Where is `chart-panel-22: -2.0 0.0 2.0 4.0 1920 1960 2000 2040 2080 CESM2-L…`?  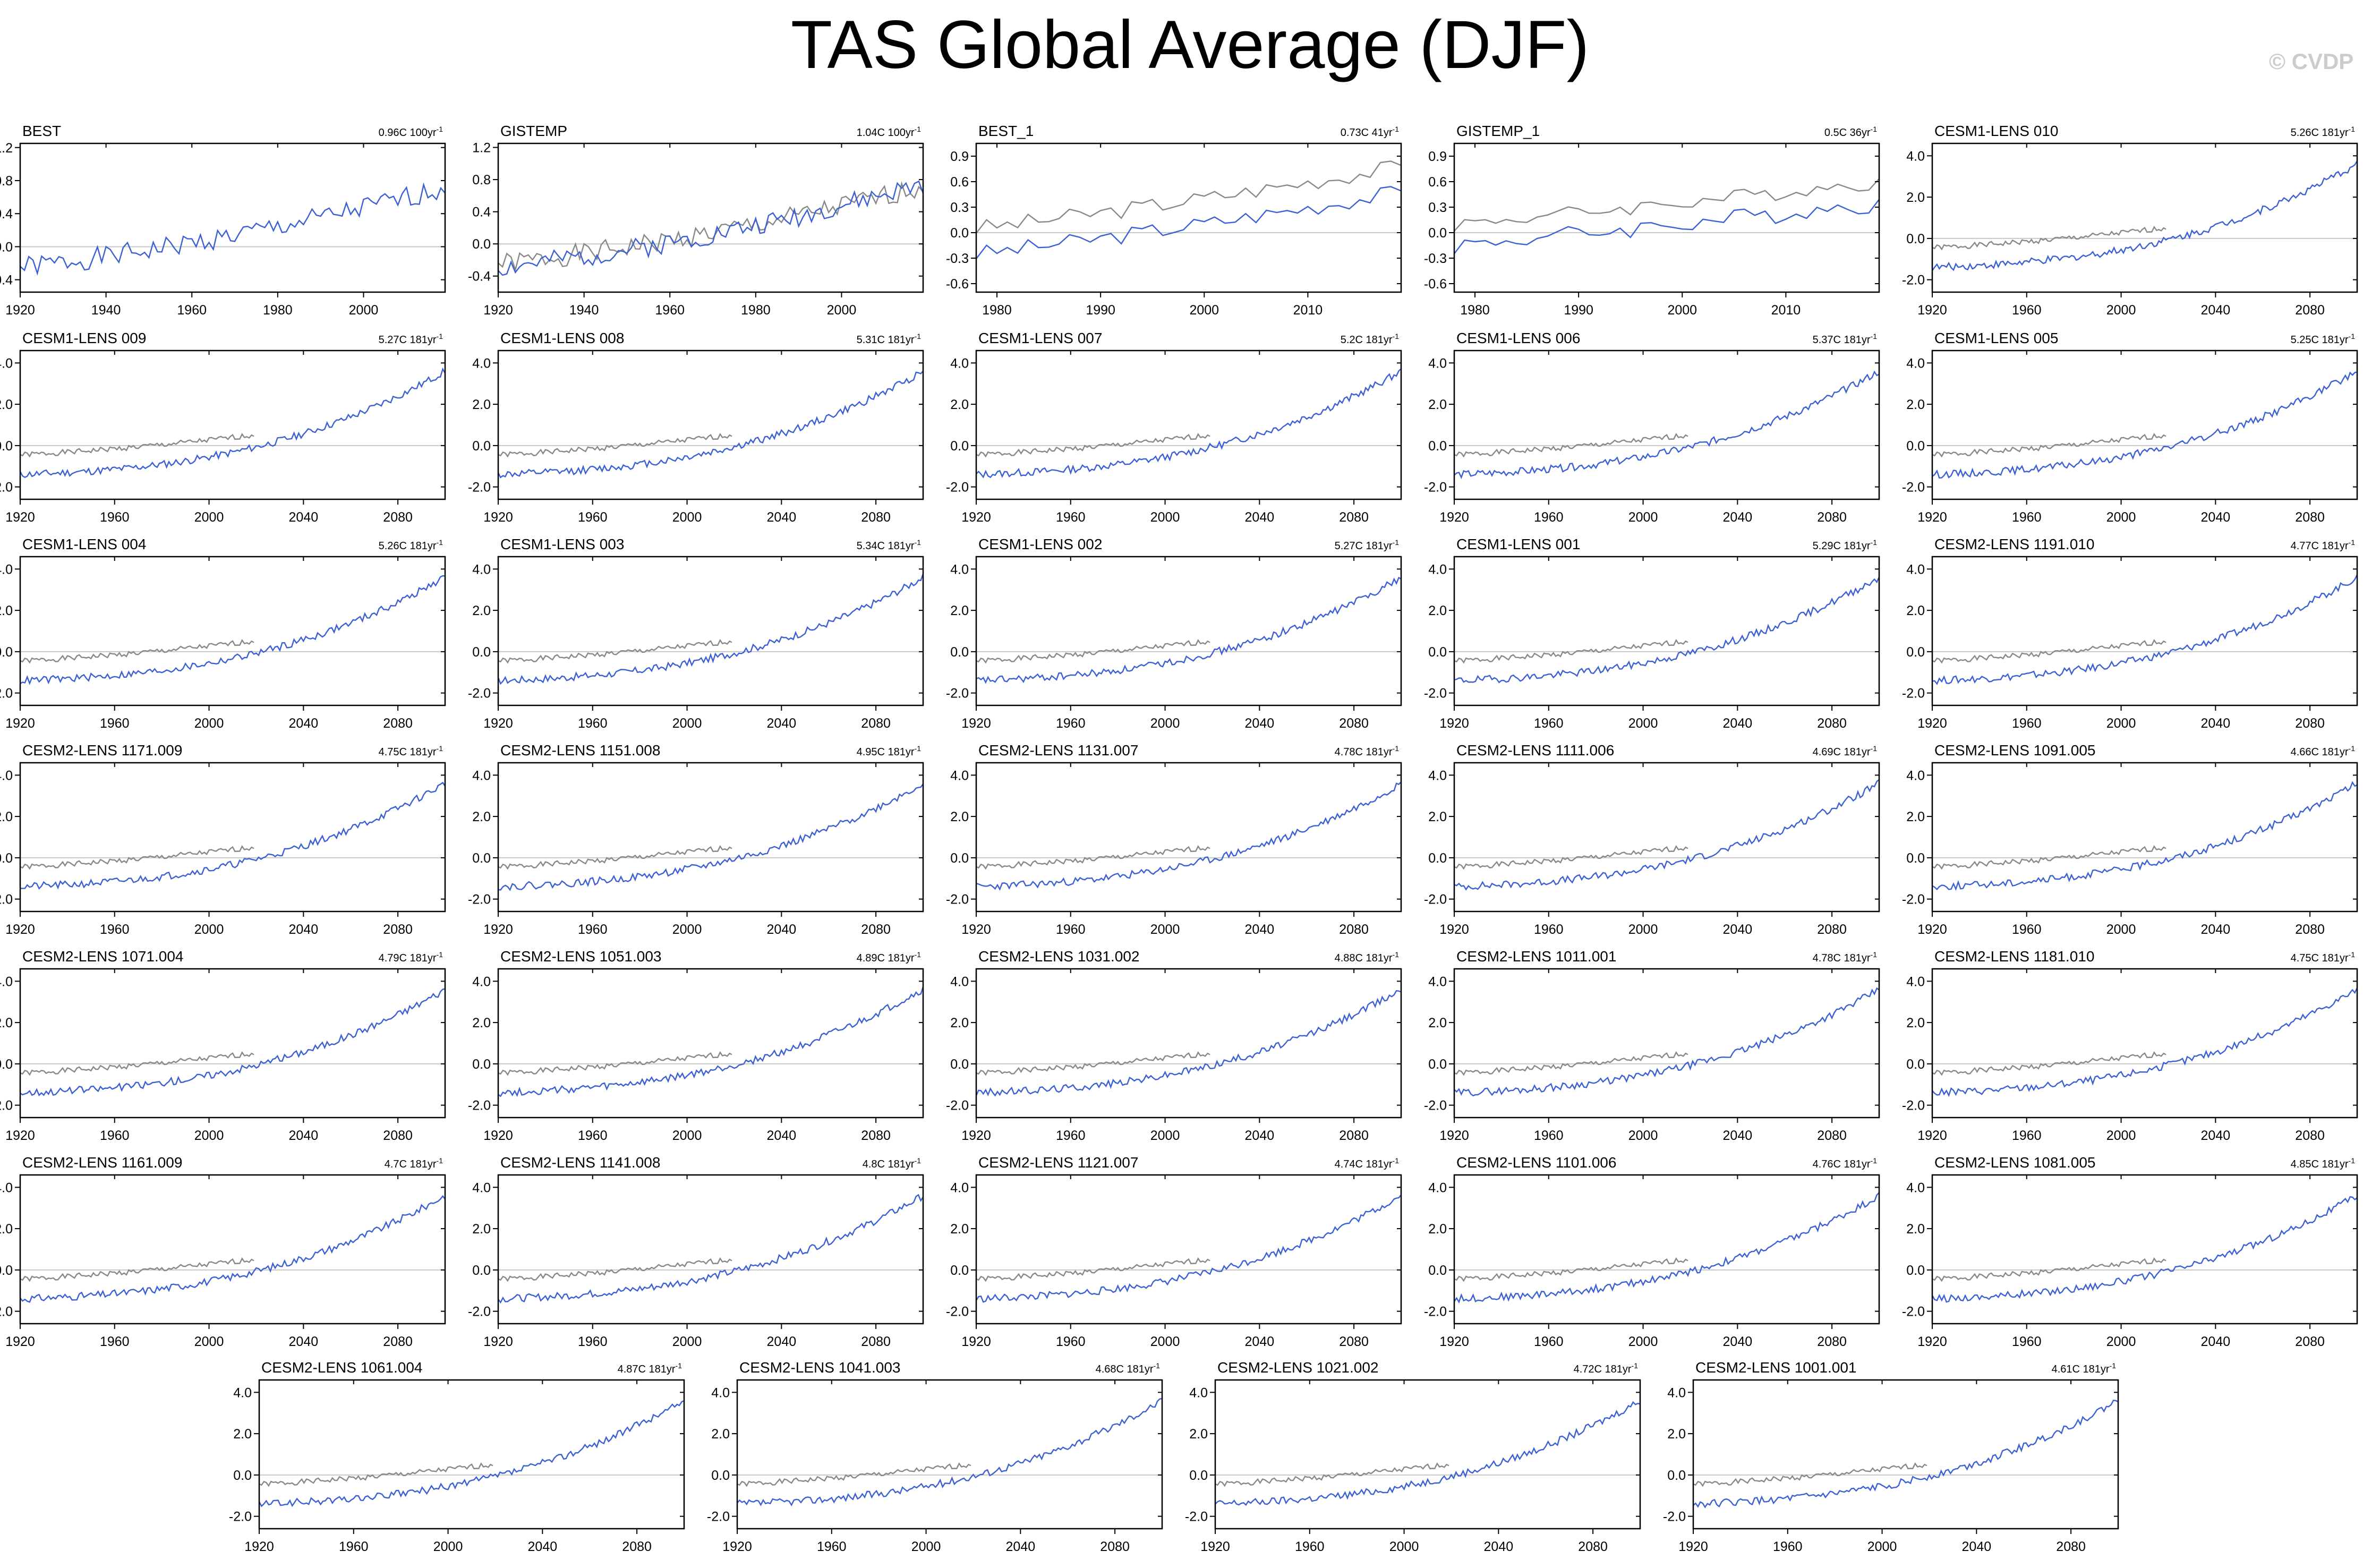 chart-panel-22: -2.0 0.0 2.0 4.0 1920 1960 2000 2040 2080 CESM2-L… is located at coordinates (1174, 1045).